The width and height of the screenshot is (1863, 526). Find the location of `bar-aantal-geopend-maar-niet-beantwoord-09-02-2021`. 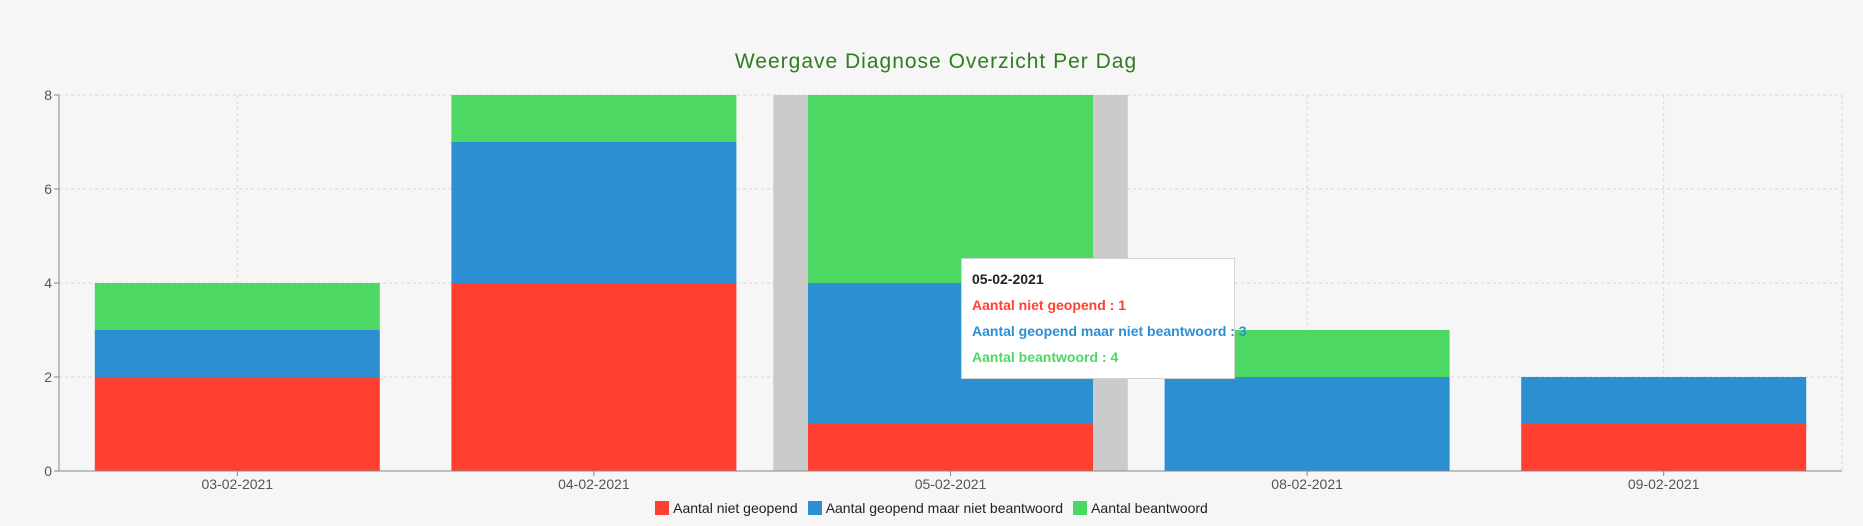

bar-aantal-geopend-maar-niet-beantwoord-09-02-2021 is located at coordinates (1664, 400).